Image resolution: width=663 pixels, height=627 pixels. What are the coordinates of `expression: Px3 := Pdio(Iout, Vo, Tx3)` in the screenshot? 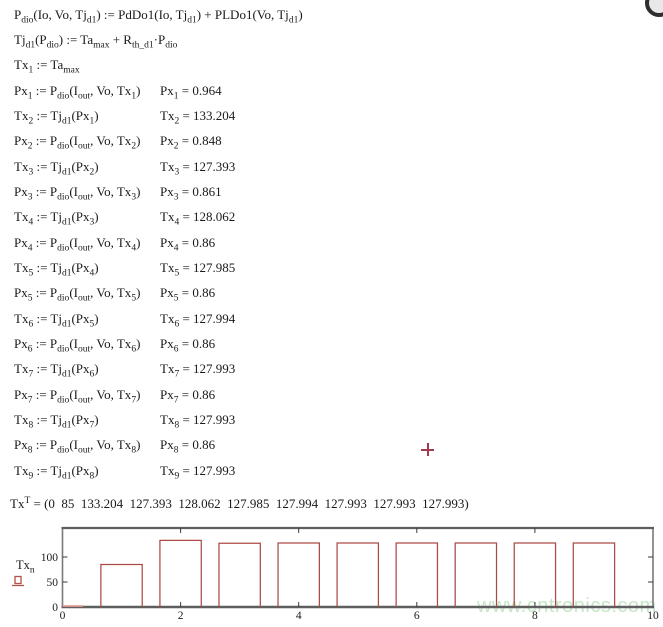 It's located at (77, 192).